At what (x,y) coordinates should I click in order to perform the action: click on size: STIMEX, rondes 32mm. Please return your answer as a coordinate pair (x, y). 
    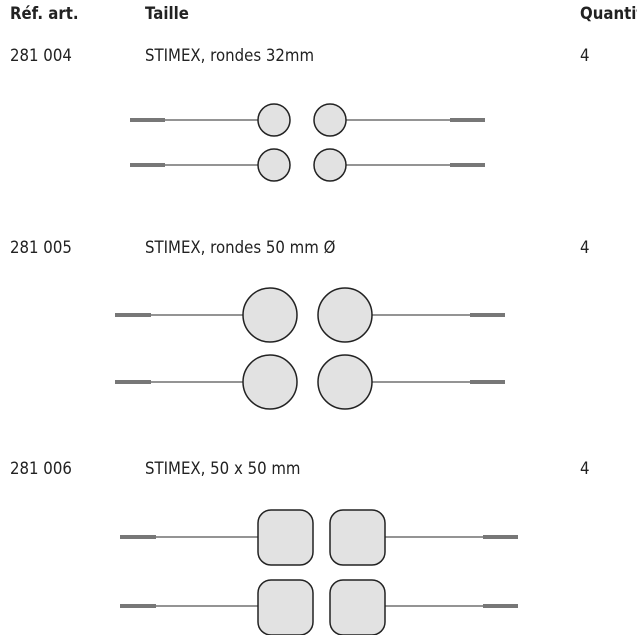
    Looking at the image, I should click on (230, 56).